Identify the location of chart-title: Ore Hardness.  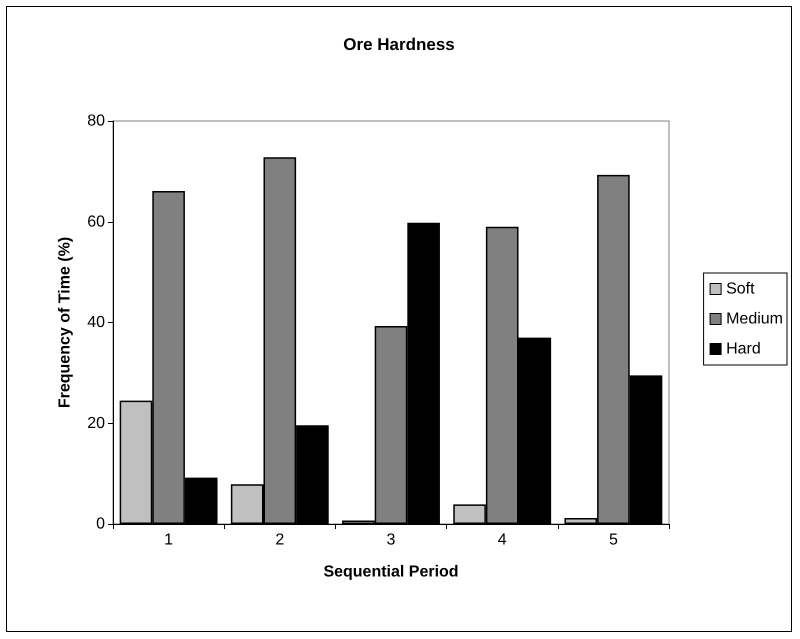
(399, 44).